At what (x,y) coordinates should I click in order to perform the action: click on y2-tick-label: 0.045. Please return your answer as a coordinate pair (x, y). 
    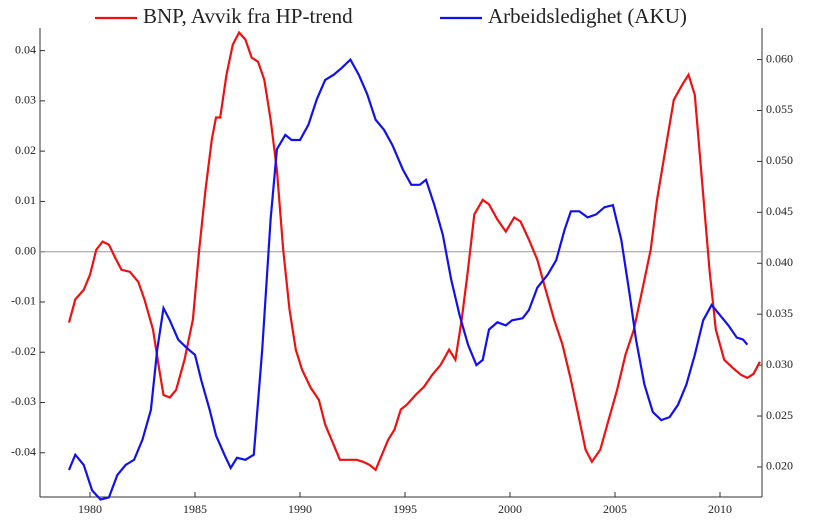
    Looking at the image, I should click on (779, 211).